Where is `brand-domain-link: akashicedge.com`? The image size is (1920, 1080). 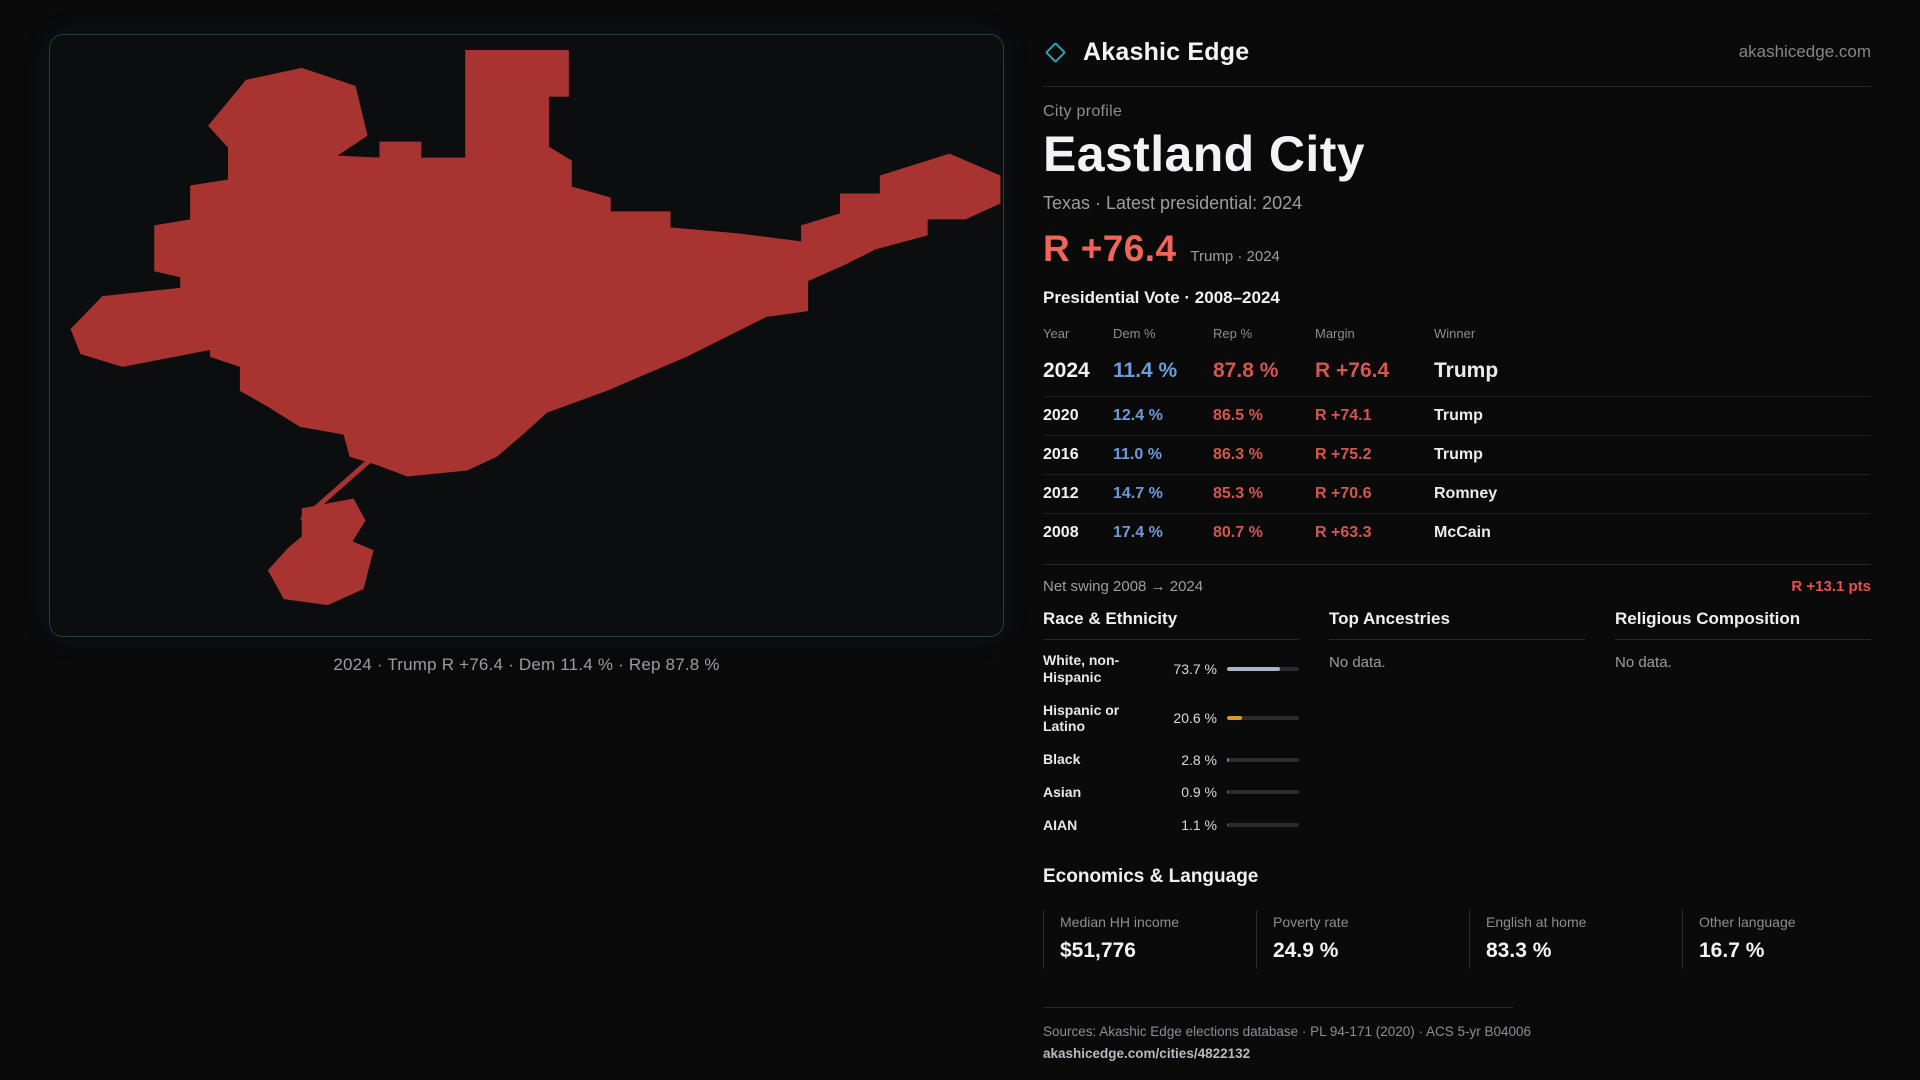
brand-domain-link: akashicedge.com is located at coordinates (1804, 51).